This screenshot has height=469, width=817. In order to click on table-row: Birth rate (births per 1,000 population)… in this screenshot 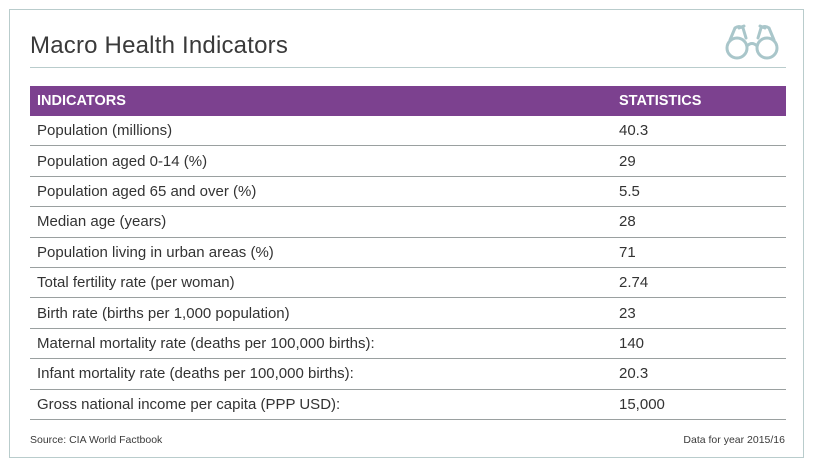, I will do `click(408, 313)`.